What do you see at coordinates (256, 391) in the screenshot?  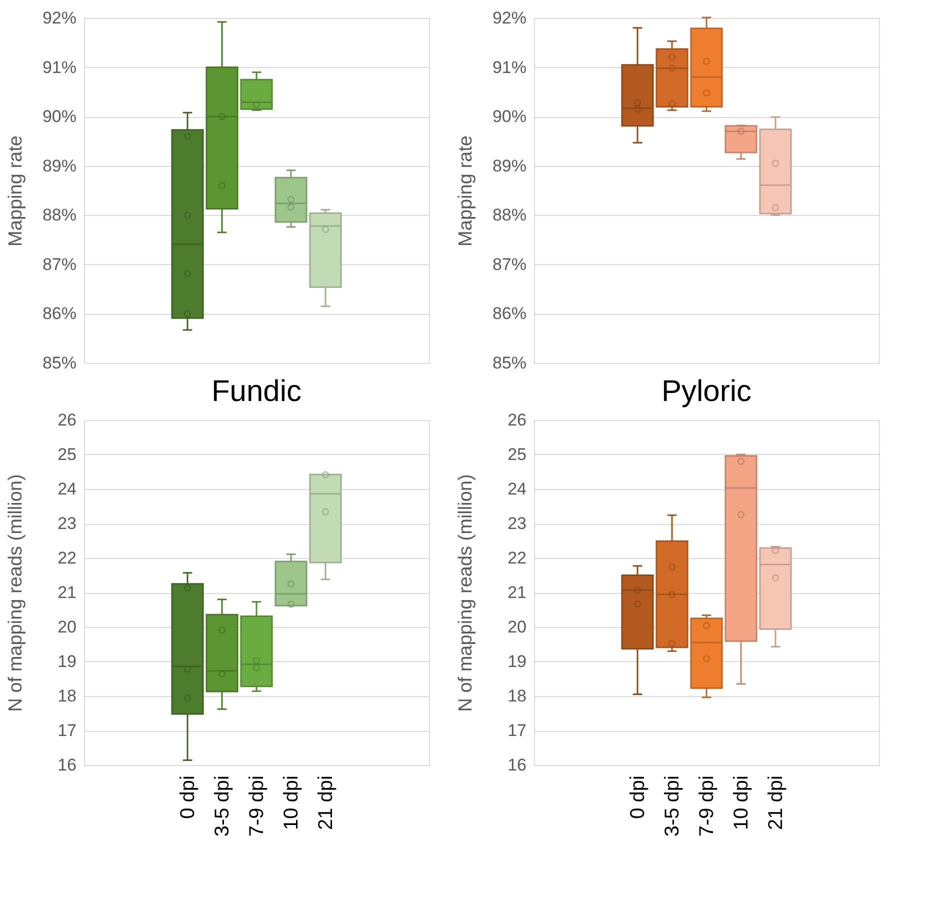 I see `chart-title: Fundic` at bounding box center [256, 391].